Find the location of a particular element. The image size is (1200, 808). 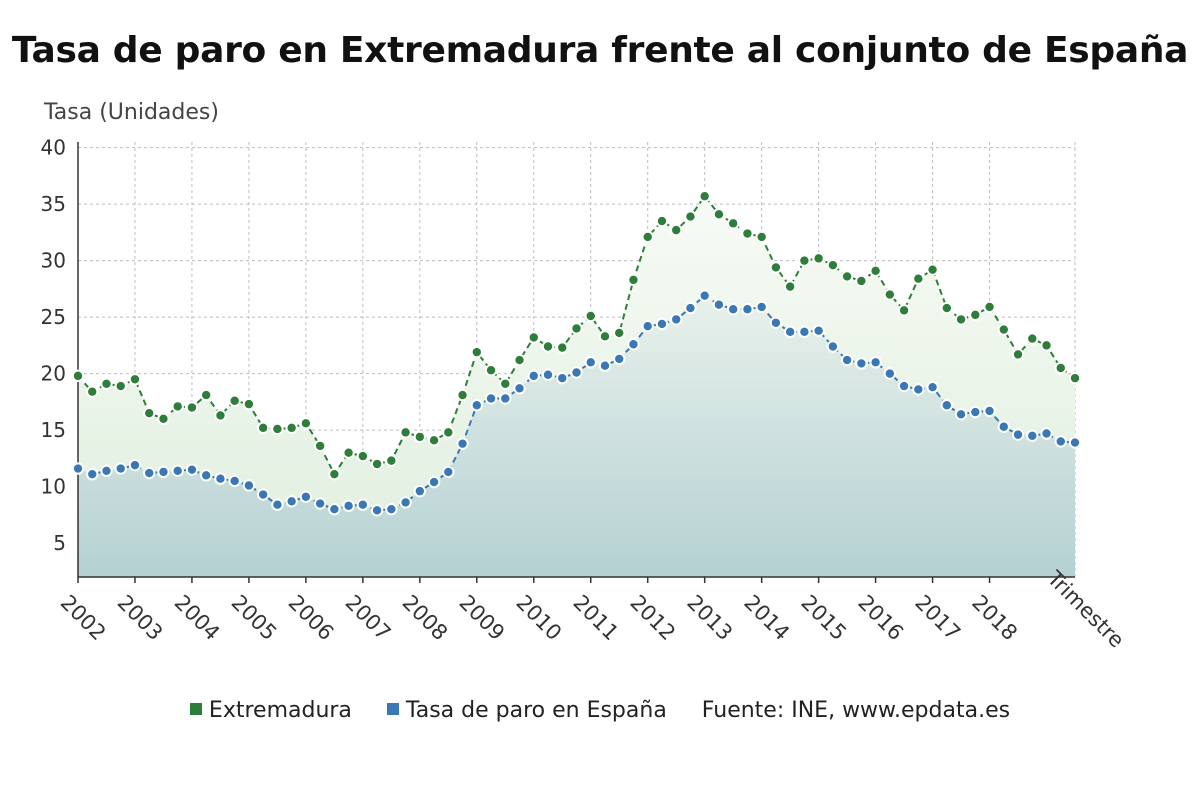

point-espana-2012T2 is located at coordinates (662, 324).